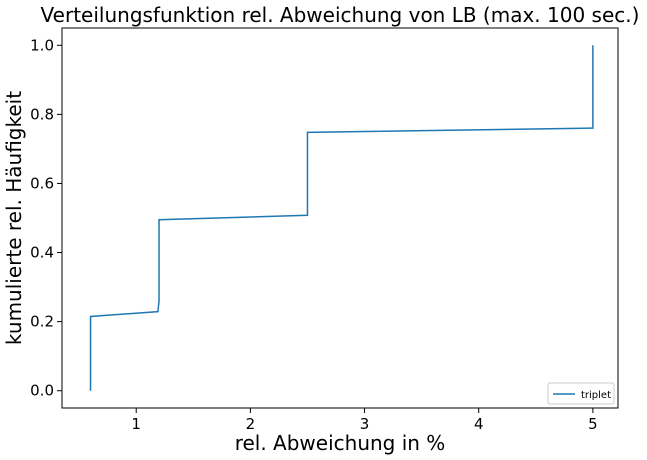  Describe the element at coordinates (42, 183) in the screenshot. I see `y-tick-label: 0.6` at that location.